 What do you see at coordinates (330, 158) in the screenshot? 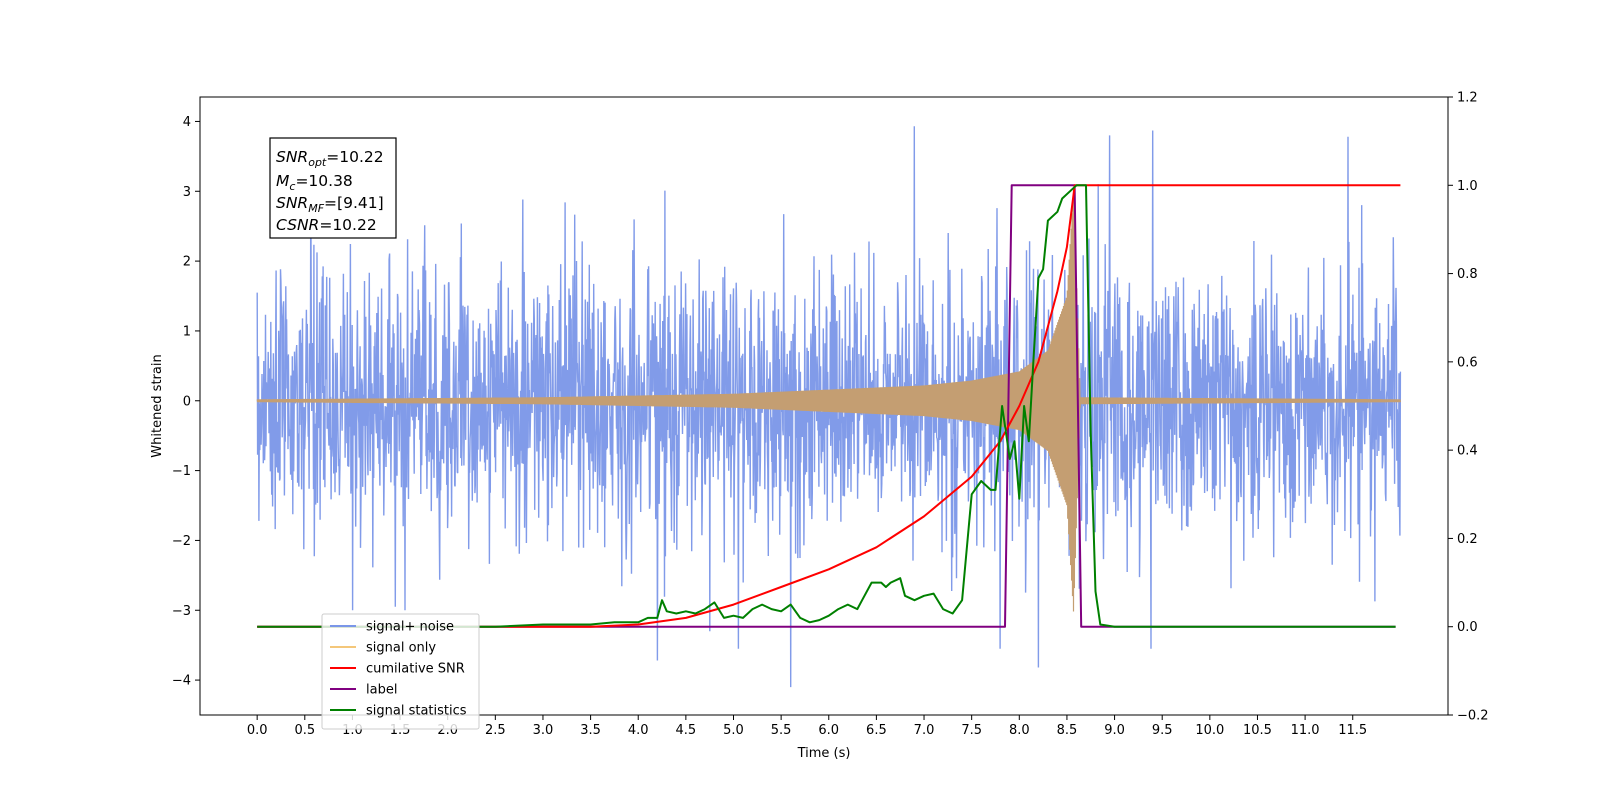
I see `snr-opt-text: SNRopt=10.22` at bounding box center [330, 158].